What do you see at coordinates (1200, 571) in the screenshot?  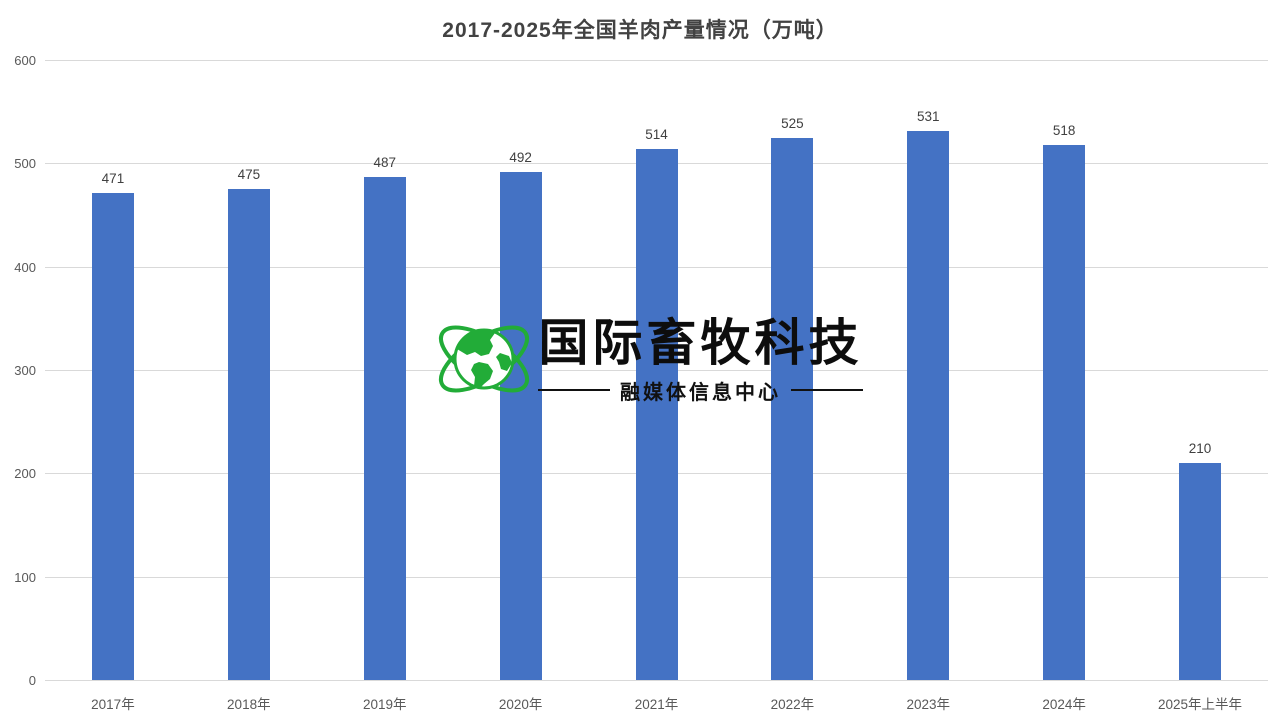 I see `bar-2025年上半年` at bounding box center [1200, 571].